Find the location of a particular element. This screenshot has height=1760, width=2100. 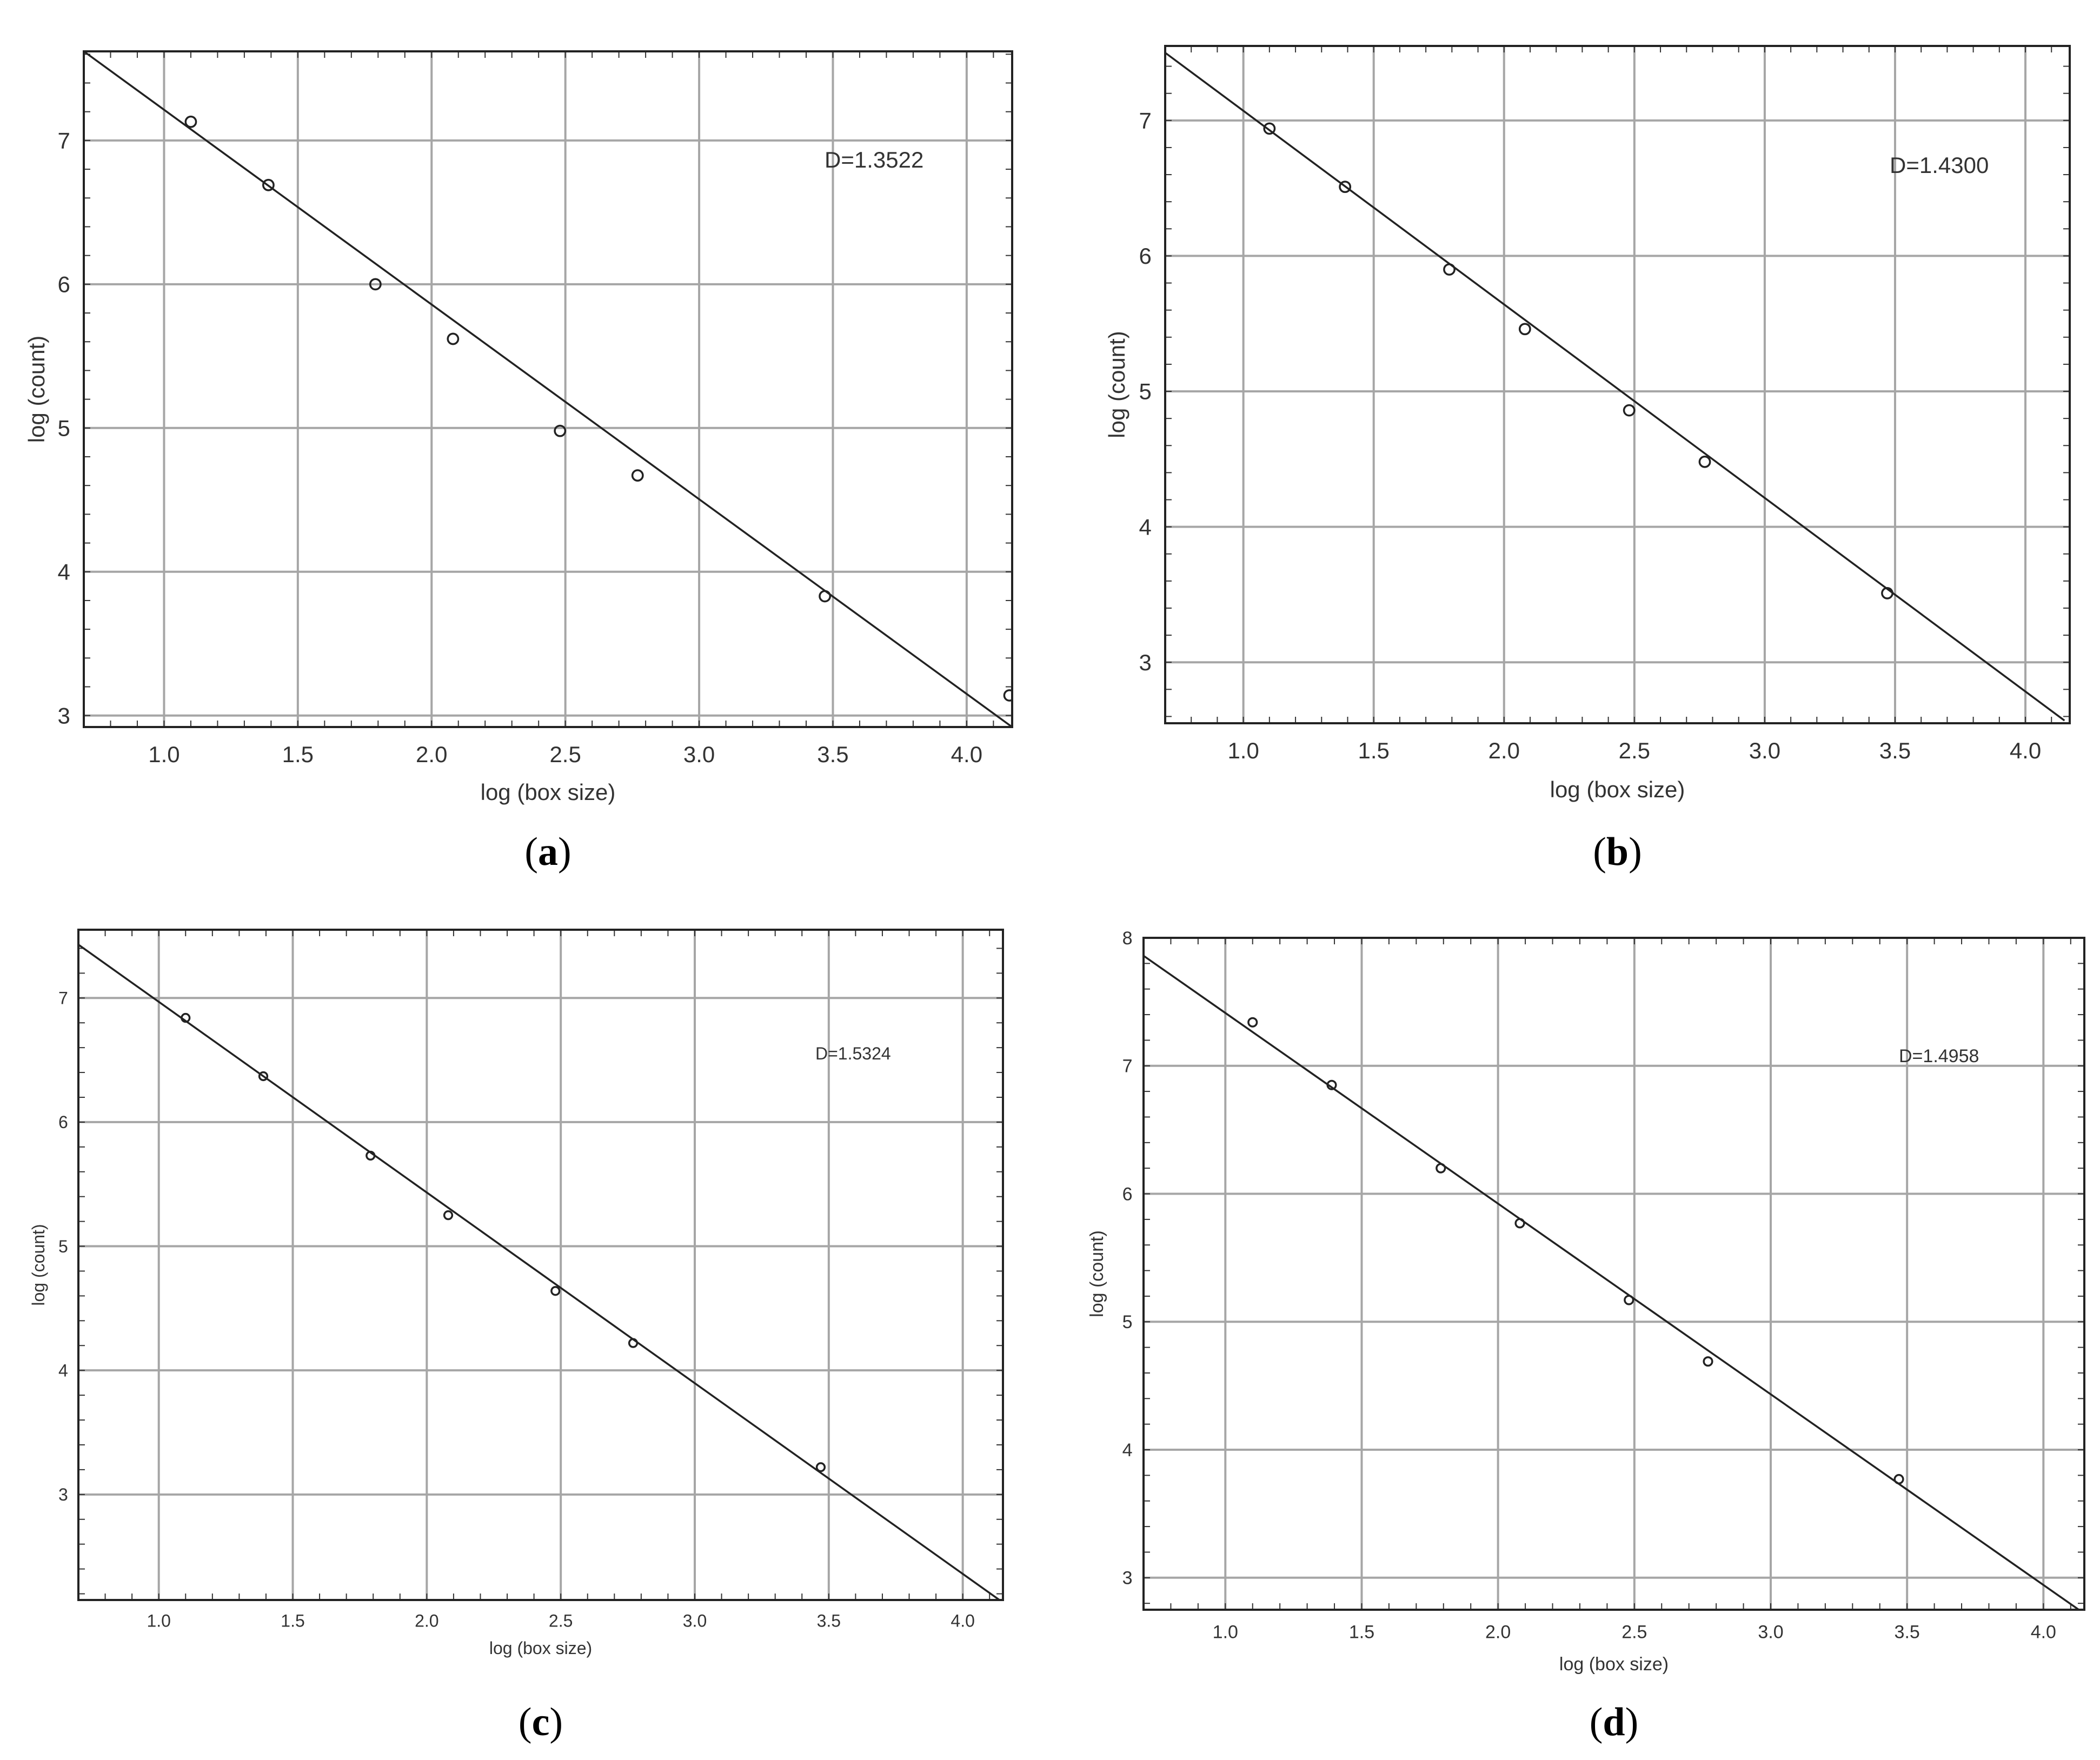

panel-letter: d is located at coordinates (1614, 1722).